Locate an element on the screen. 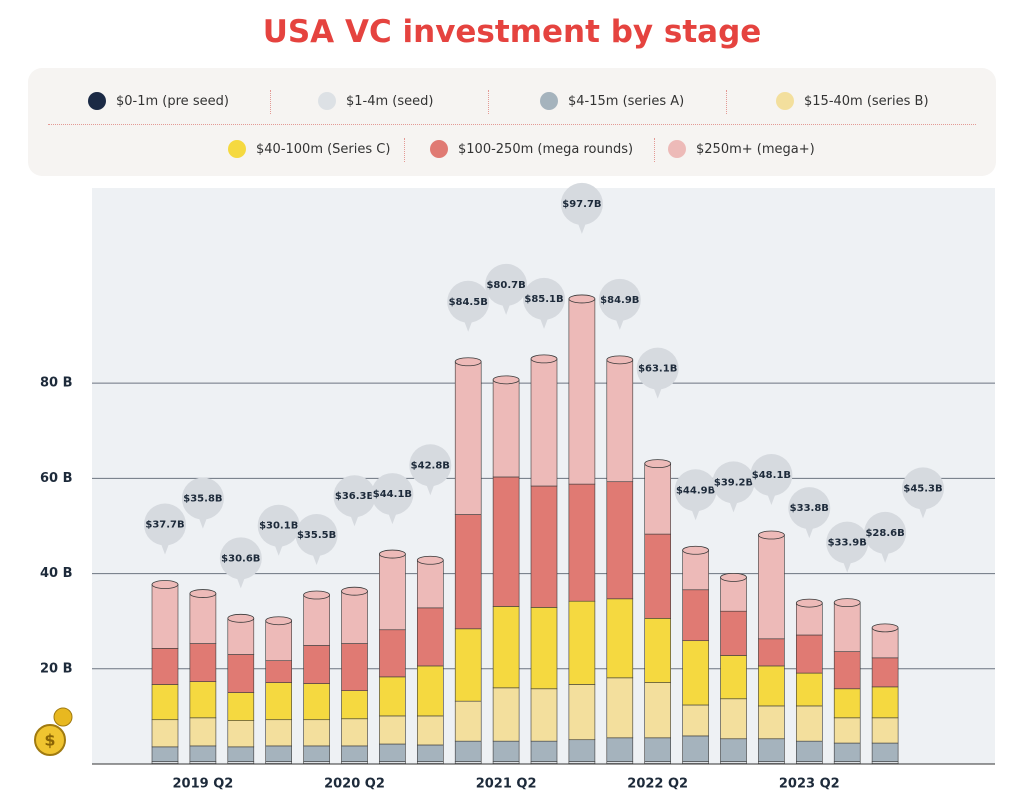 Image resolution: width=1024 pixels, height=804 pixels. total-label: $84.5B is located at coordinates (468, 302).